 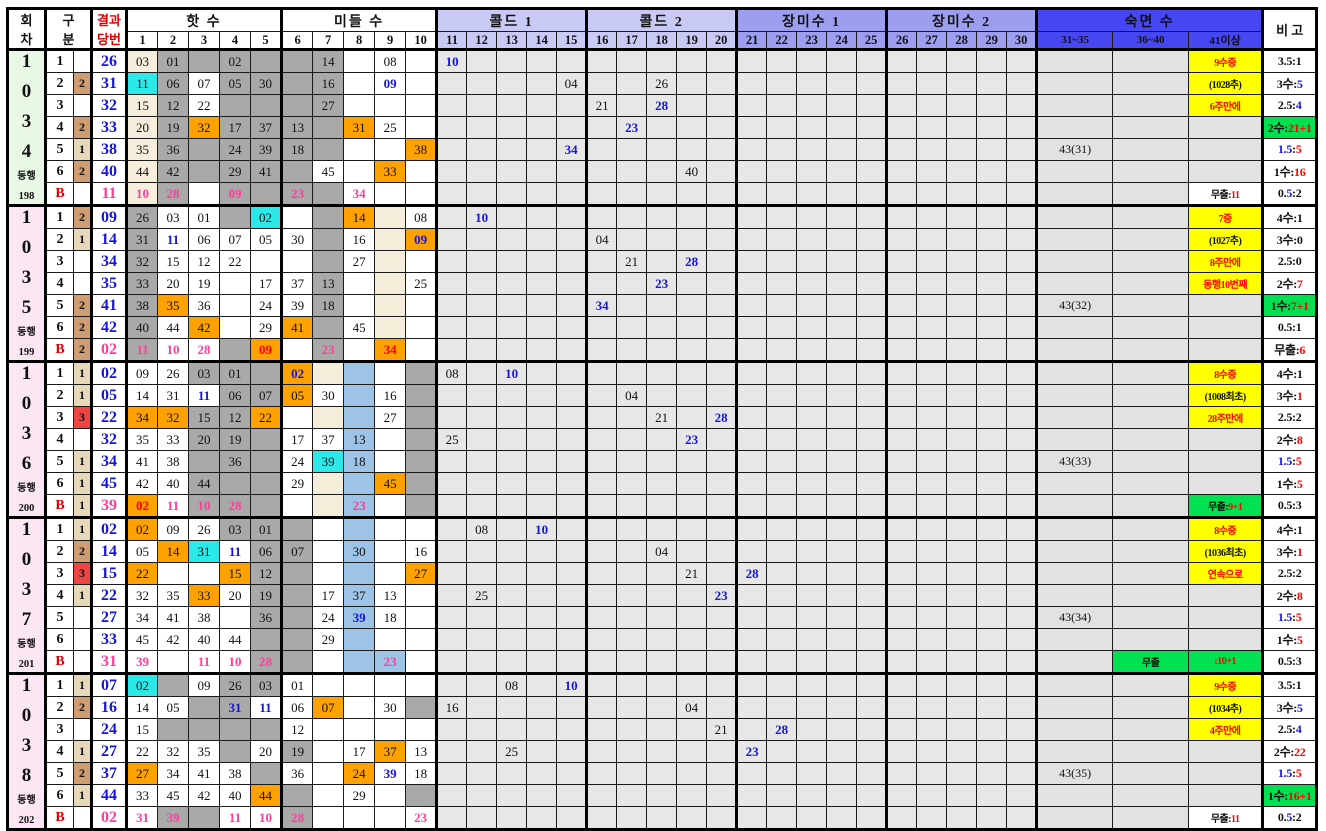 What do you see at coordinates (26, 122) in the screenshot?
I see `round-digit: 3` at bounding box center [26, 122].